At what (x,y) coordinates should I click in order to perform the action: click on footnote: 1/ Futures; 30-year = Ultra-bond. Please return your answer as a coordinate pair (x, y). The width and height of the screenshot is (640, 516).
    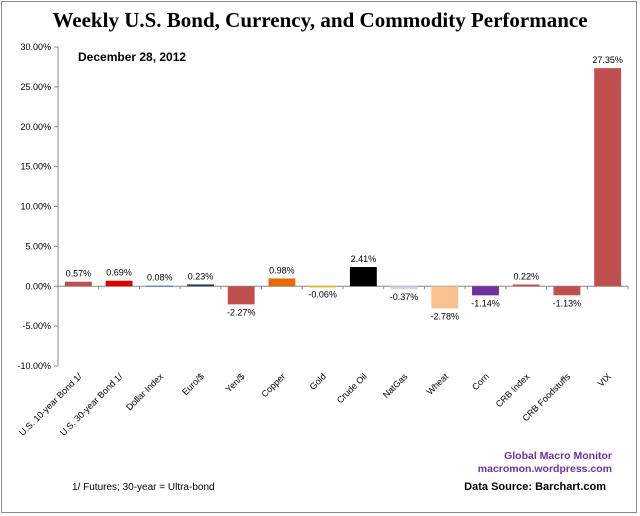
    Looking at the image, I should click on (143, 487).